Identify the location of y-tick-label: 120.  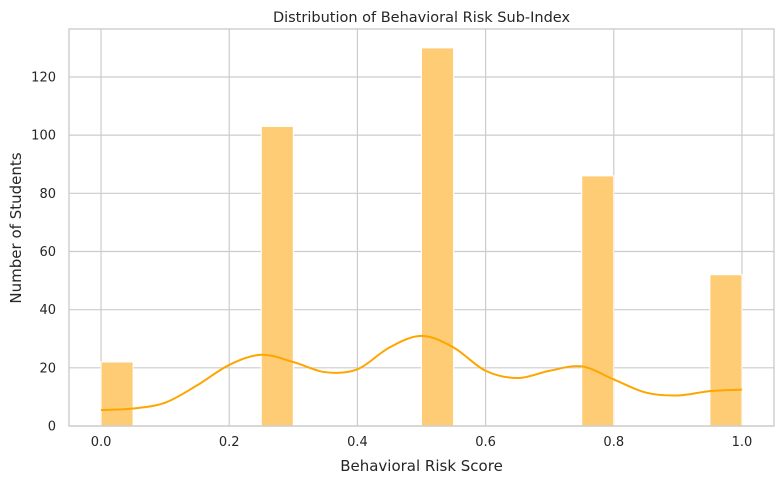
(43, 77).